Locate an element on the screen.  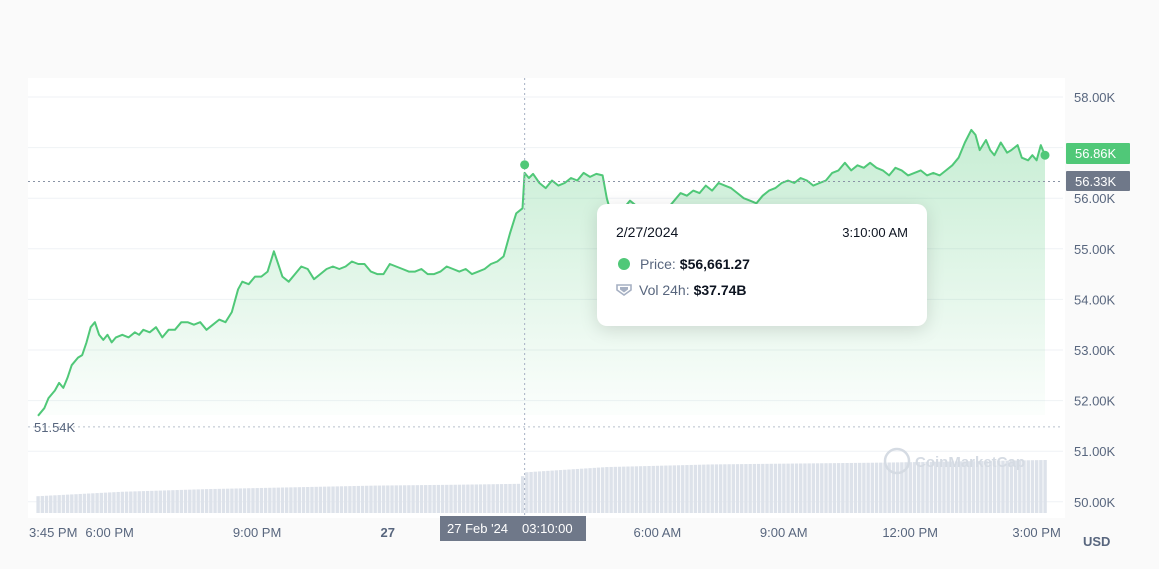
reference-price-tag is located at coordinates (1098, 181).